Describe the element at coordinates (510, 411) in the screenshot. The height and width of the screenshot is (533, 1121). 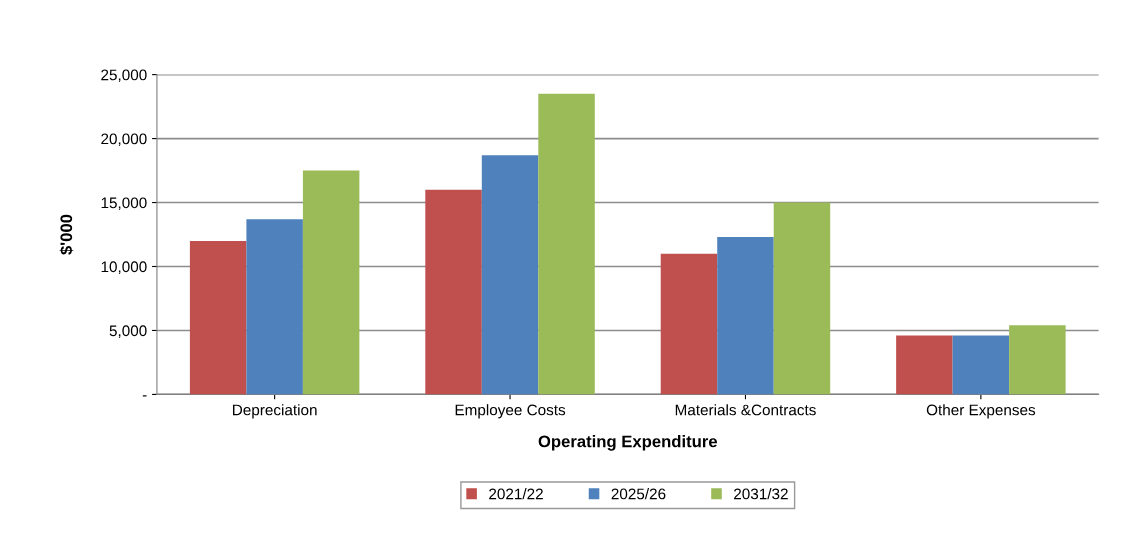
I see `x-tick-label: Employee Costs` at that location.